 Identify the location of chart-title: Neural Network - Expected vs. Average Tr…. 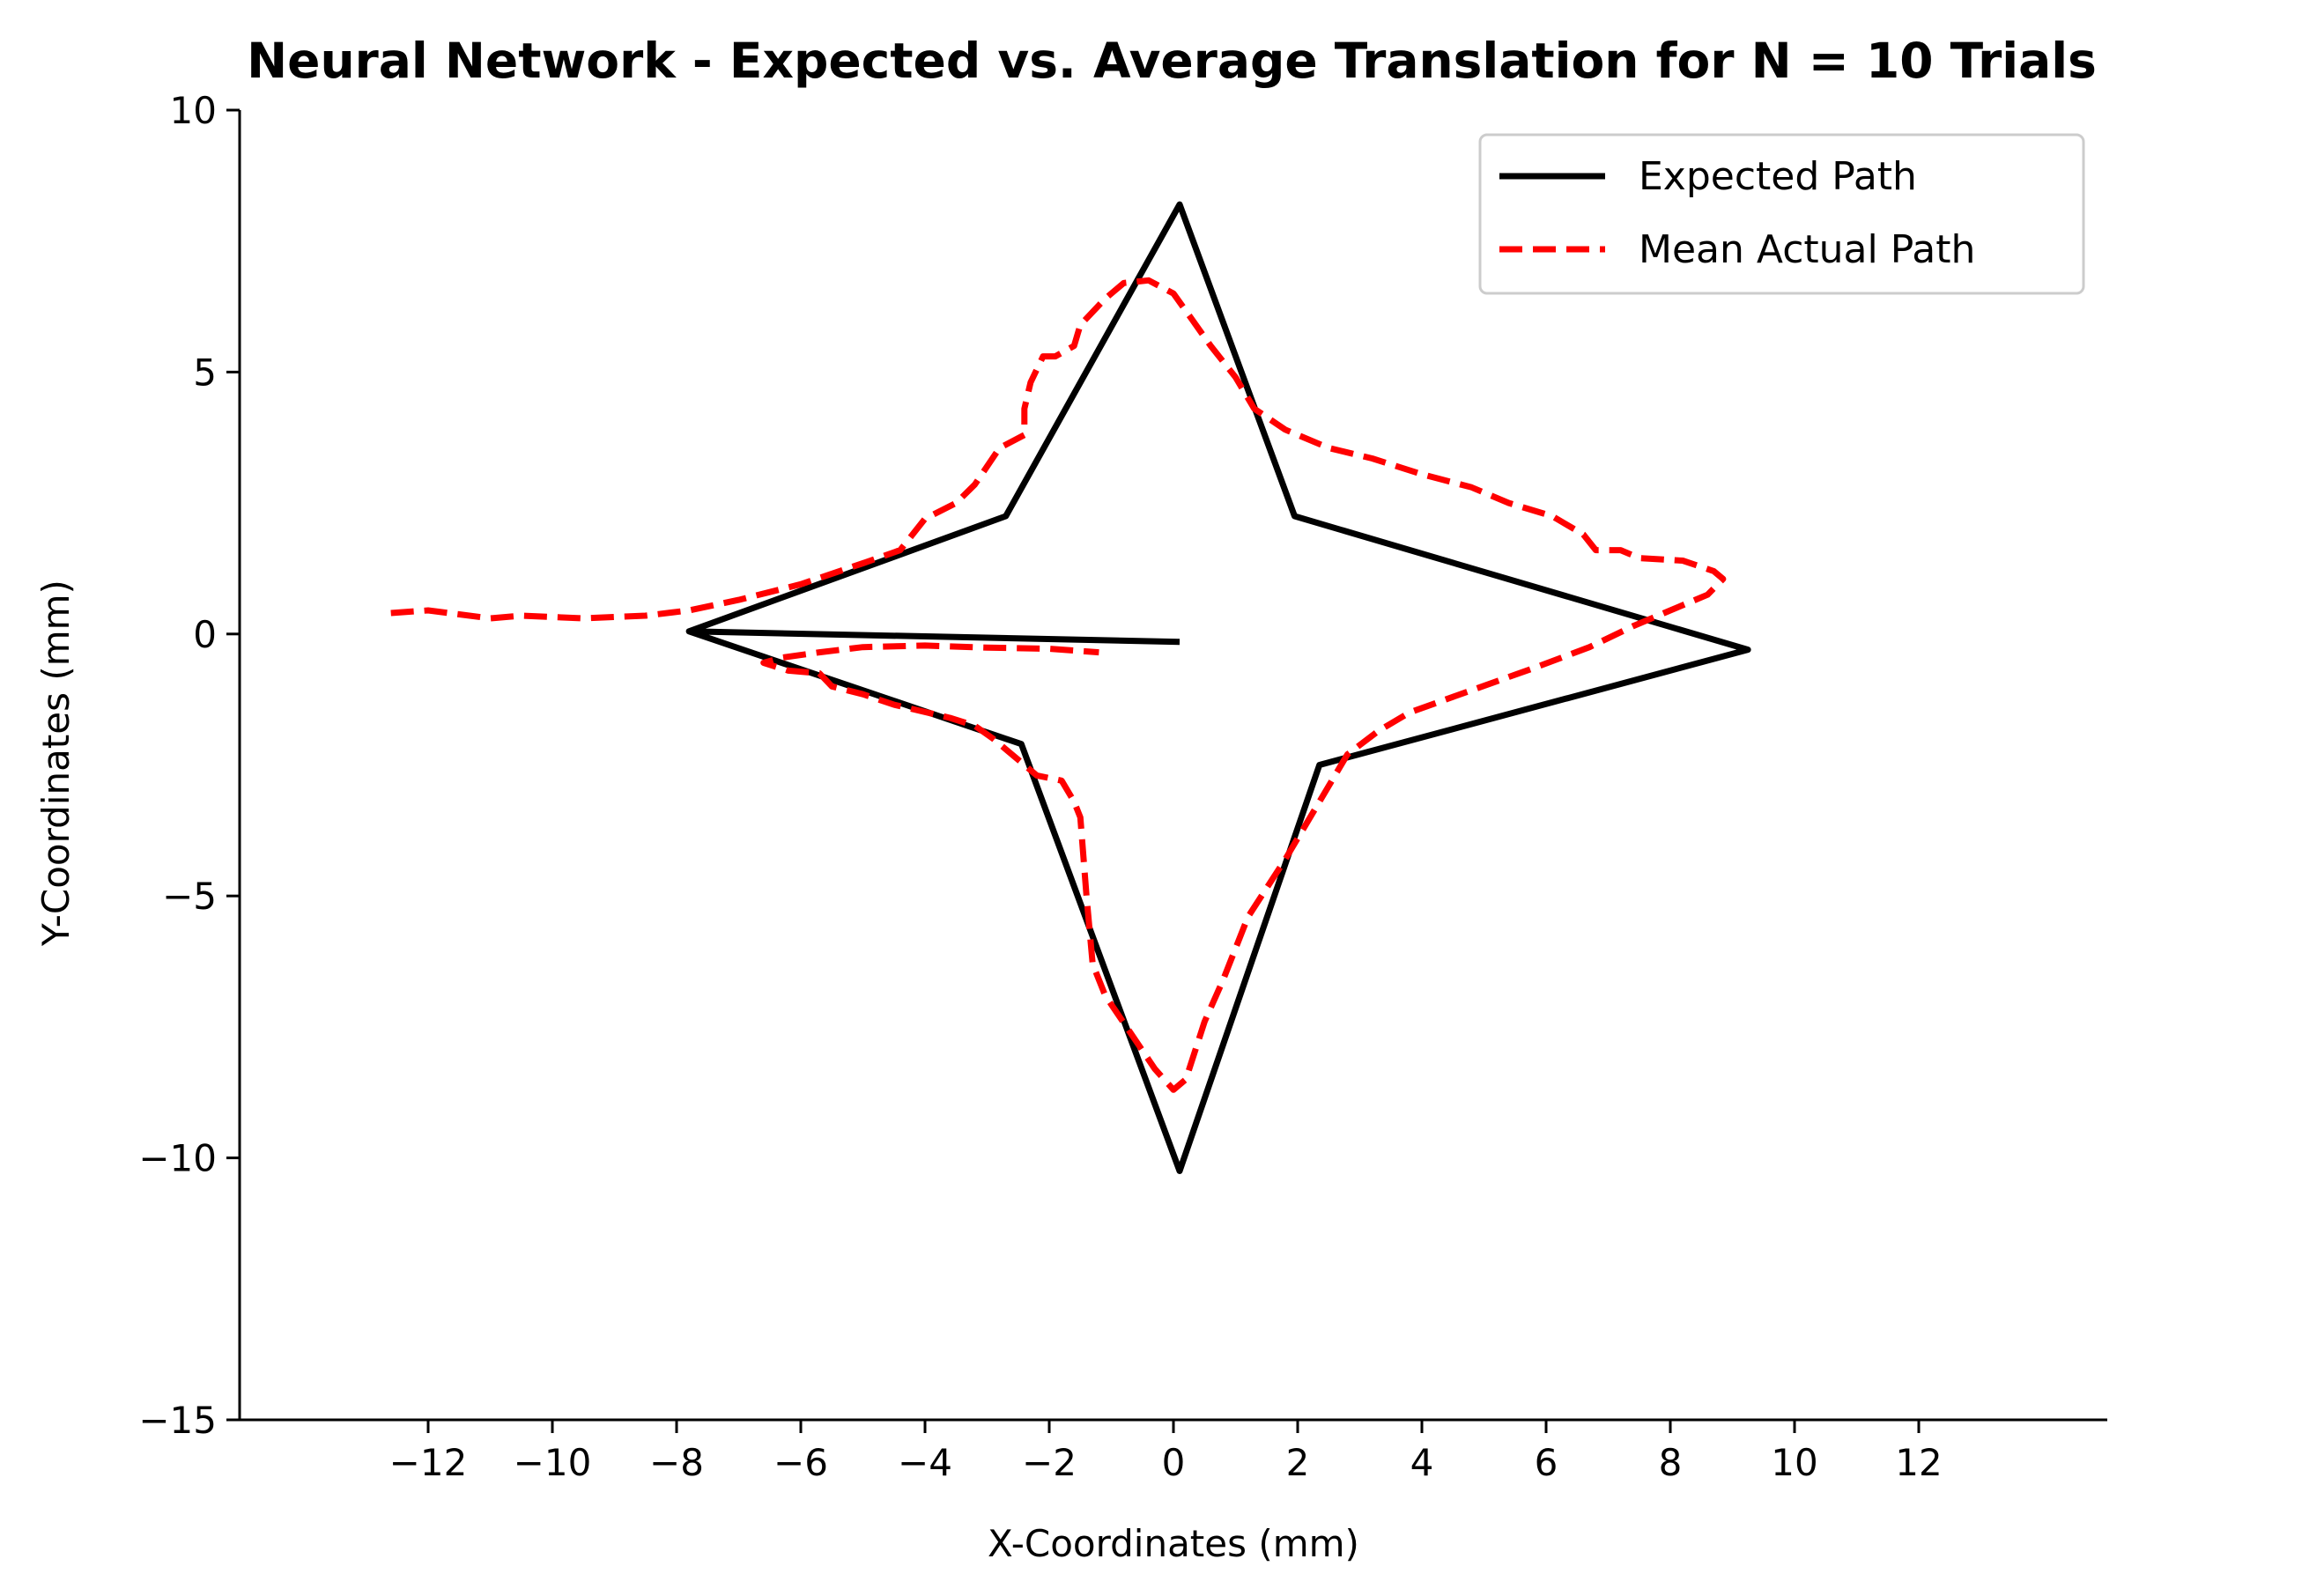
(1172, 61).